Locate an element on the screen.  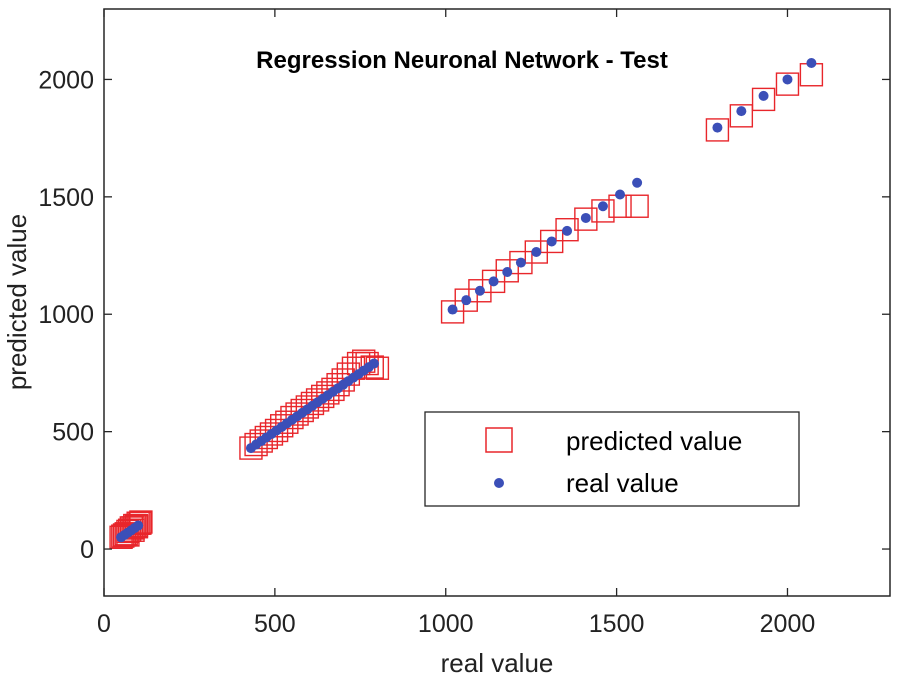
x-tick-label: 1500 is located at coordinates (617, 624).